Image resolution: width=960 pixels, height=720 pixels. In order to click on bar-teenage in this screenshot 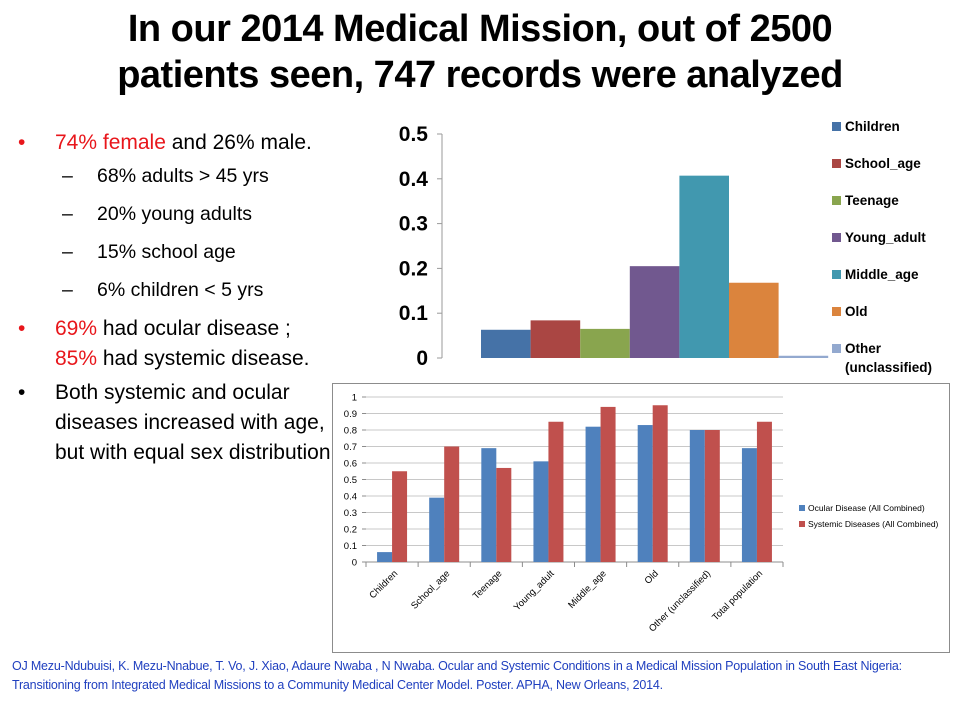, I will do `click(605, 343)`.